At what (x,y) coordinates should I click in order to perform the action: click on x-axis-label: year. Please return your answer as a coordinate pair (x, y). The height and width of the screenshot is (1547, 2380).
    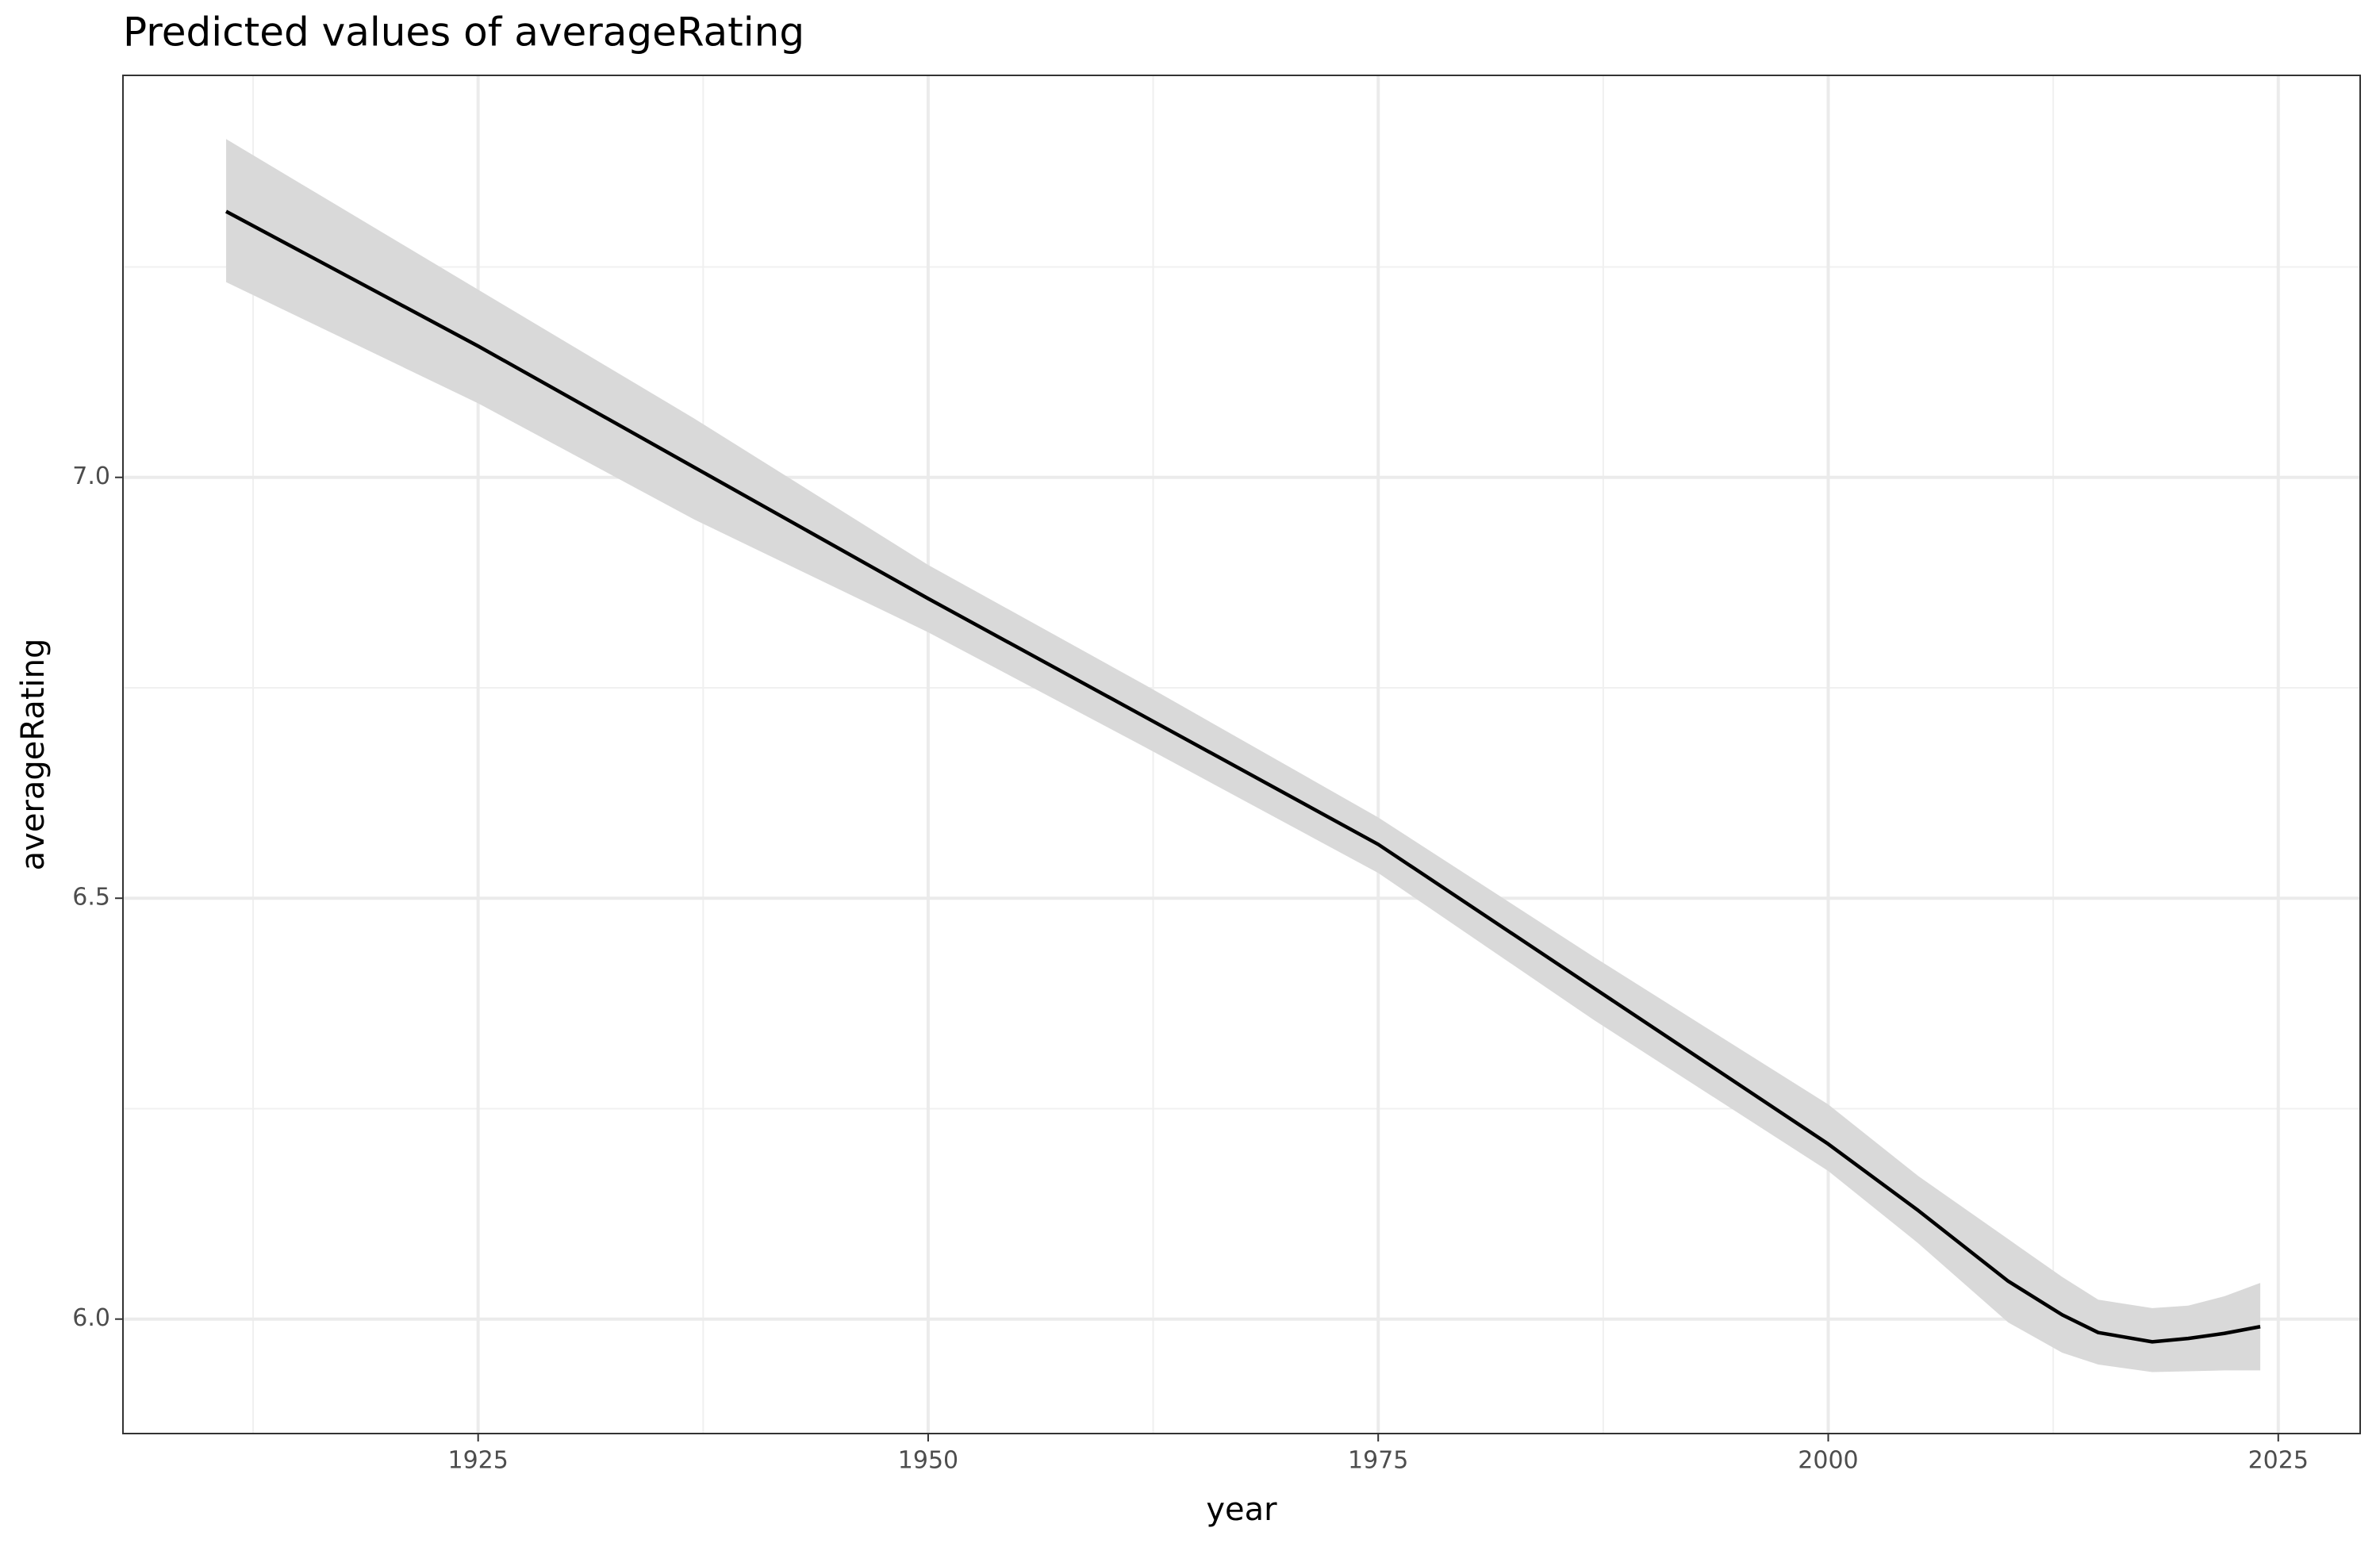
    Looking at the image, I should click on (1241, 1509).